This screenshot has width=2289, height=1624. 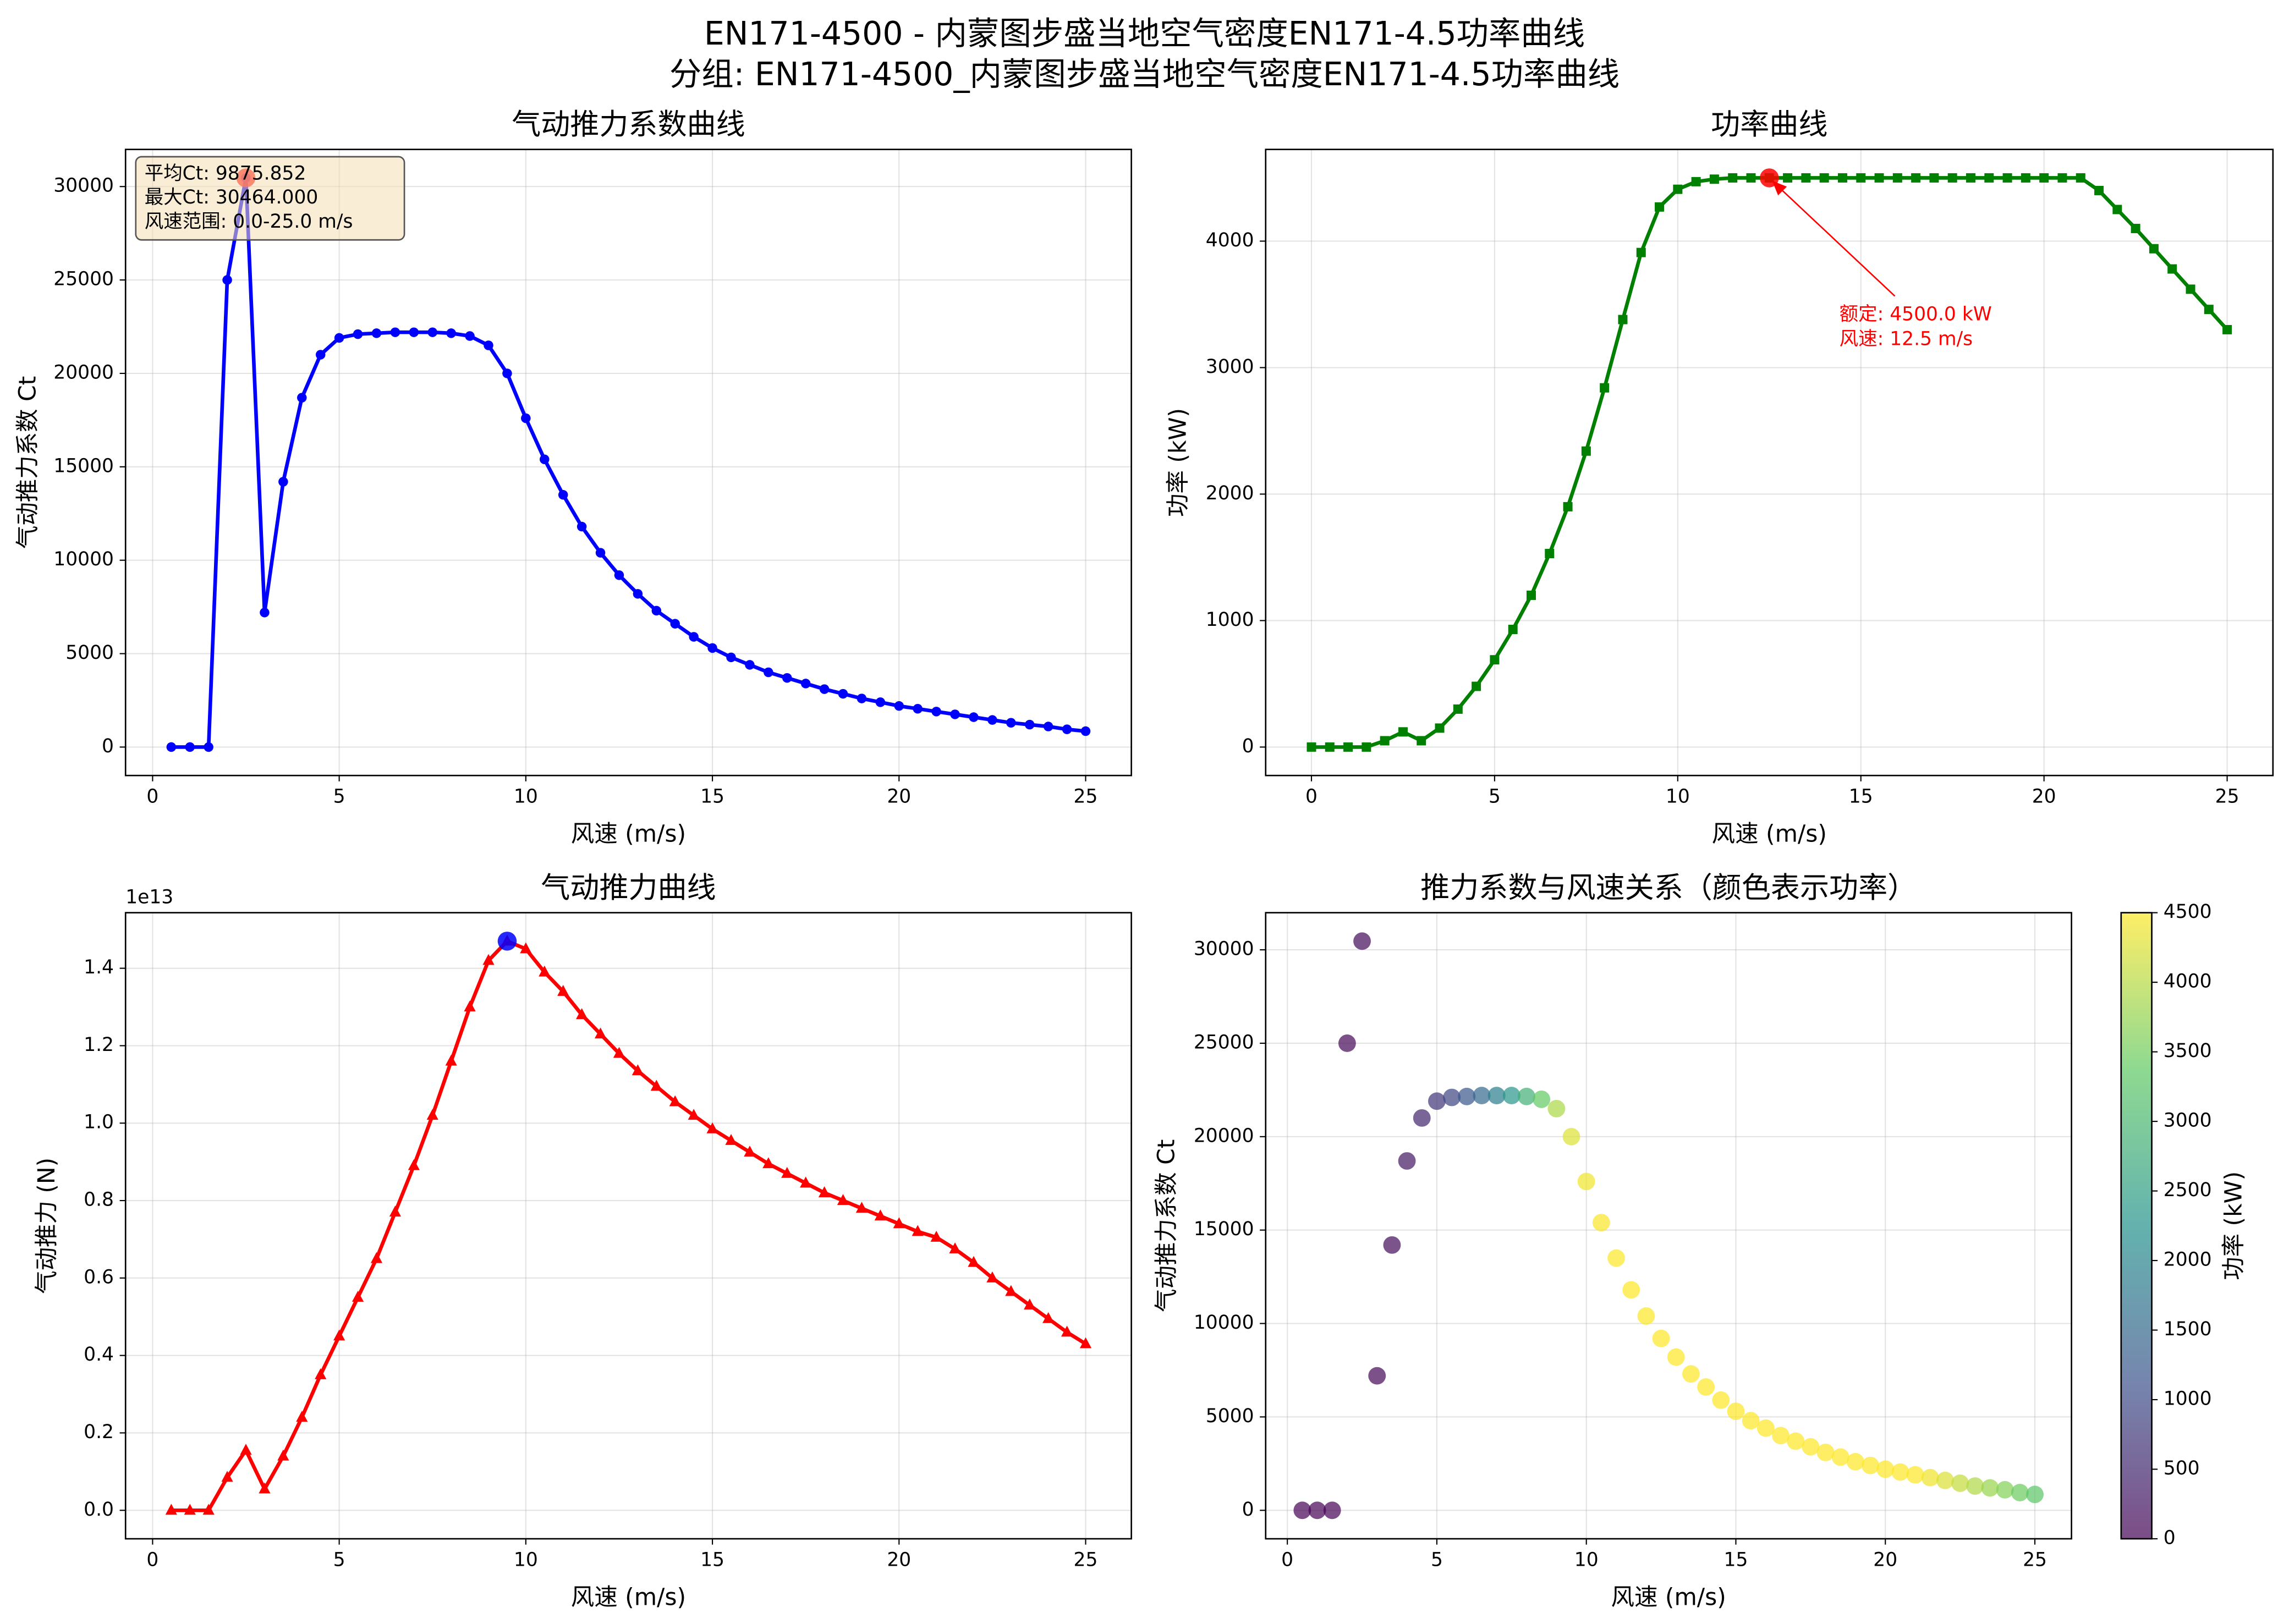 I want to click on y-tick-label: 5000, so click(x=1230, y=1416).